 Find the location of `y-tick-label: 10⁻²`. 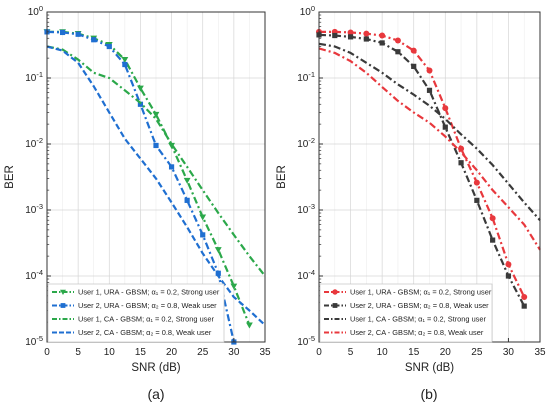

y-tick-label: 10⁻² is located at coordinates (34, 143).